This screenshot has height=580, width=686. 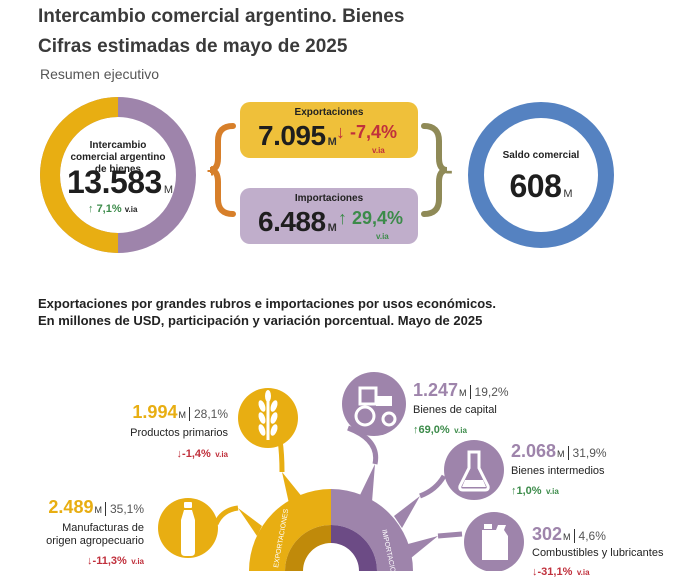 What do you see at coordinates (449, 170) in the screenshot?
I see `minus-sign: -` at bounding box center [449, 170].